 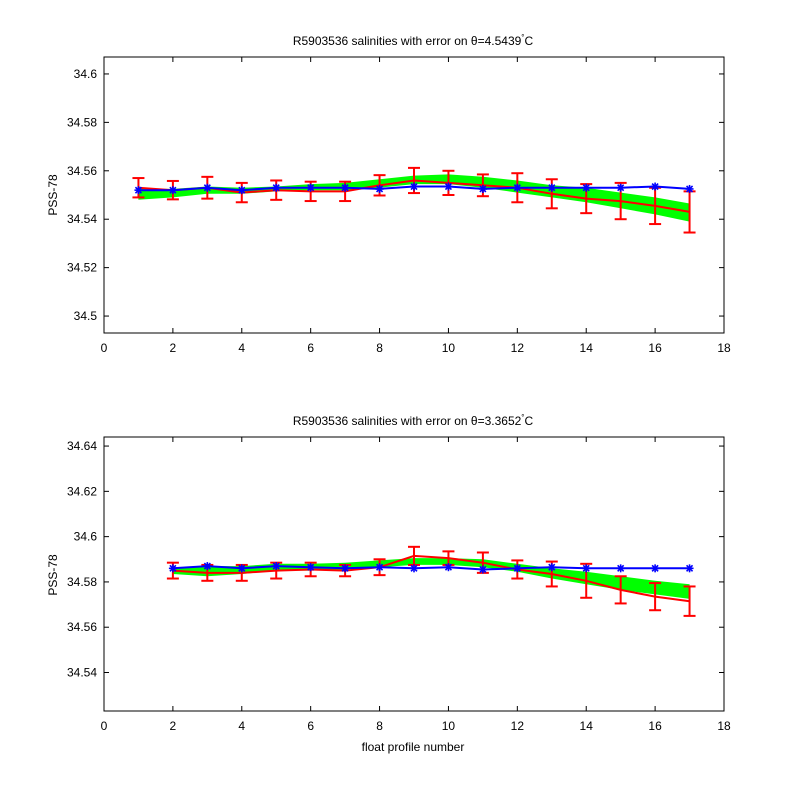 I want to click on bottom-chart-xlabel: float profile number, so click(x=413, y=747).